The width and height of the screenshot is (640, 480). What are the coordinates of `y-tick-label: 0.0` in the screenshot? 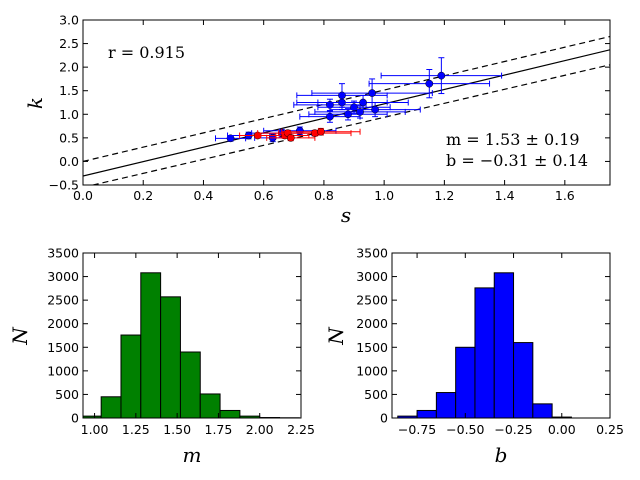 It's located at (69, 161).